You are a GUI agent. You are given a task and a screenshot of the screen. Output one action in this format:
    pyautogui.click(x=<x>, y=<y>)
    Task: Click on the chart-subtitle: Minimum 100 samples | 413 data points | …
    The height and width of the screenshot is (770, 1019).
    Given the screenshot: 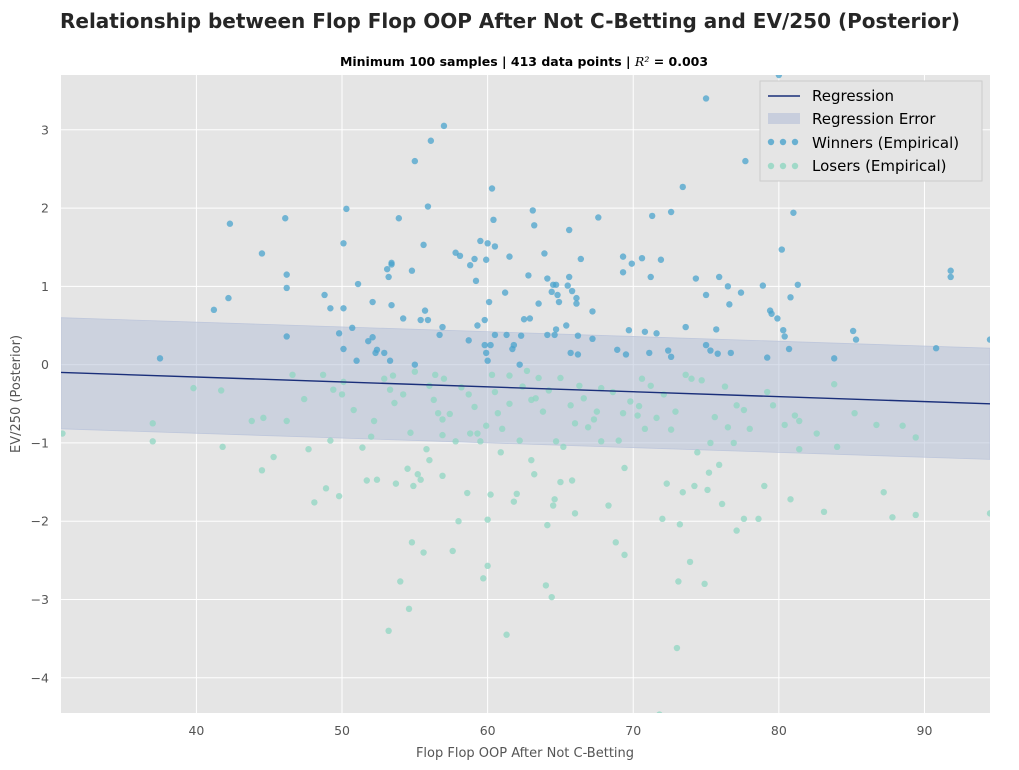 What is the action you would take?
    pyautogui.click(x=524, y=61)
    